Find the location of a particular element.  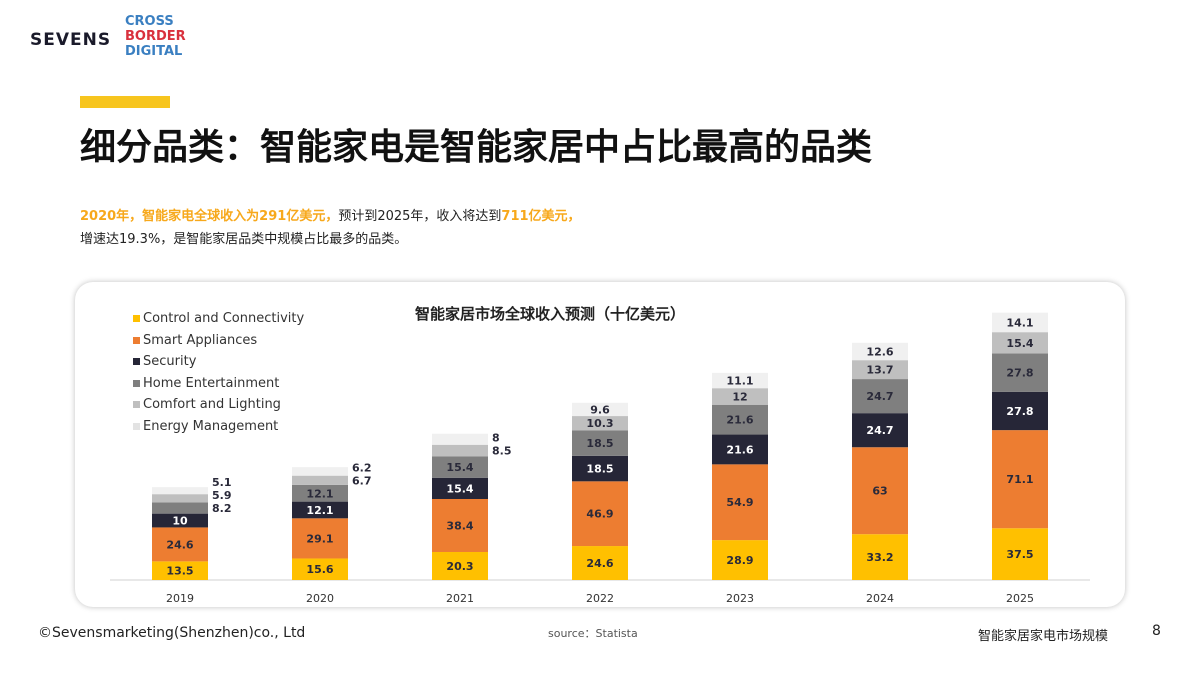

data-label: 8.5 is located at coordinates (502, 451).